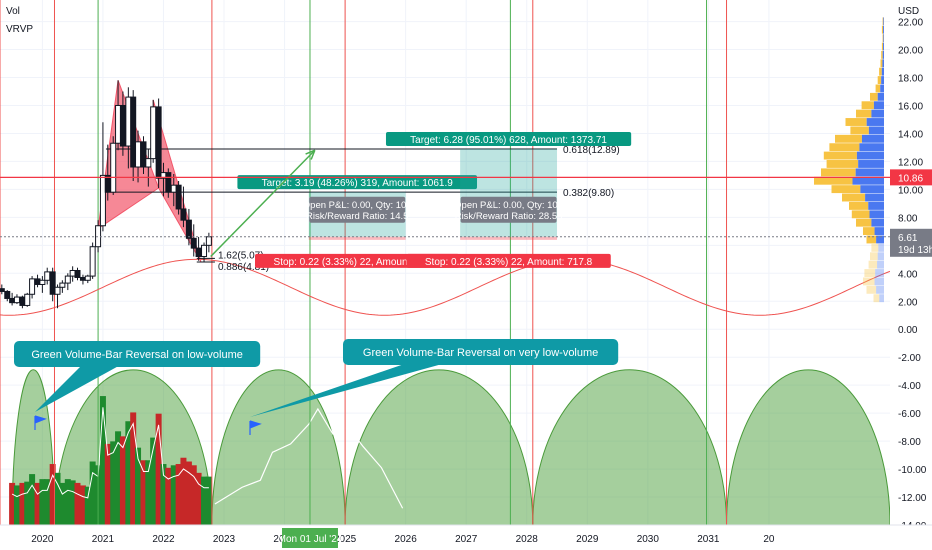 The width and height of the screenshot is (932, 550). Describe the element at coordinates (912, 498) in the screenshot. I see `price-tick-label: -12.00` at that location.